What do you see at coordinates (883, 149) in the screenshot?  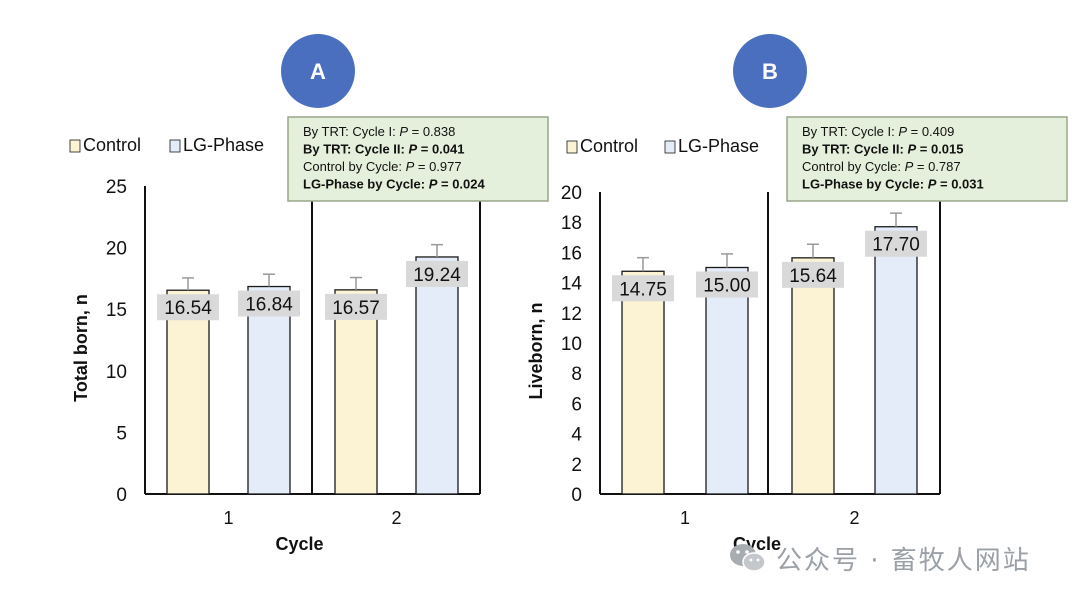 I see `stats-line: By TRT: Cycle II: P = 0.015` at bounding box center [883, 149].